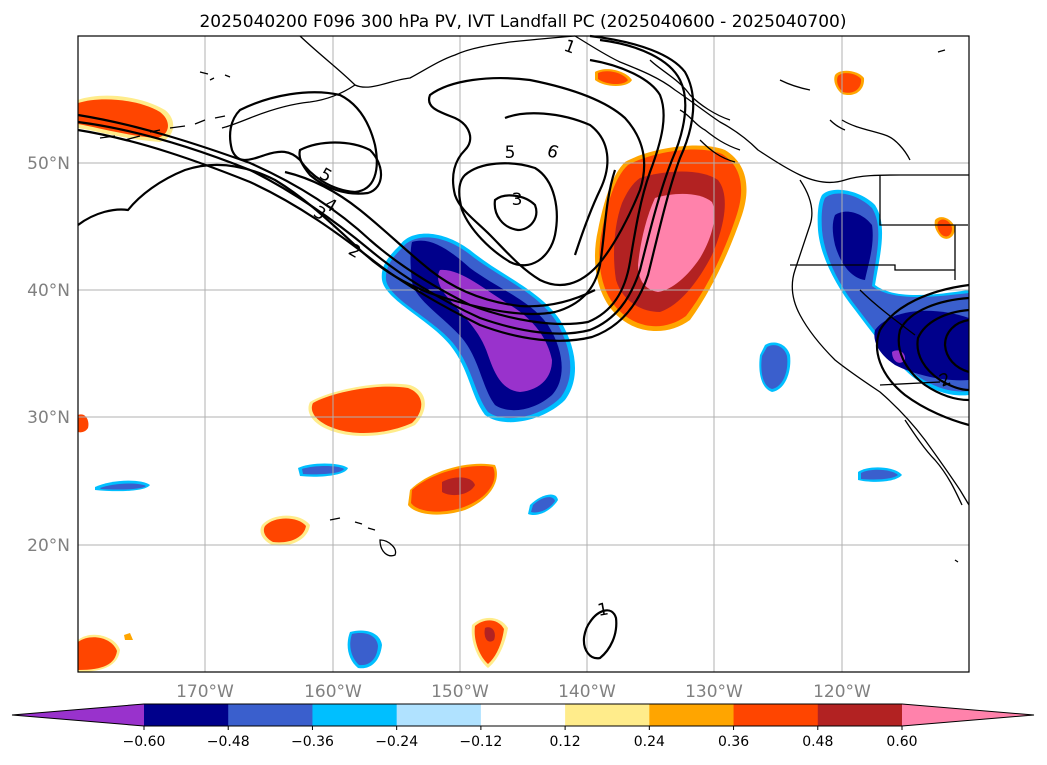 Image resolution: width=1047 pixels, height=765 pixels. I want to click on colorbar-tick-label: 0.48, so click(817, 742).